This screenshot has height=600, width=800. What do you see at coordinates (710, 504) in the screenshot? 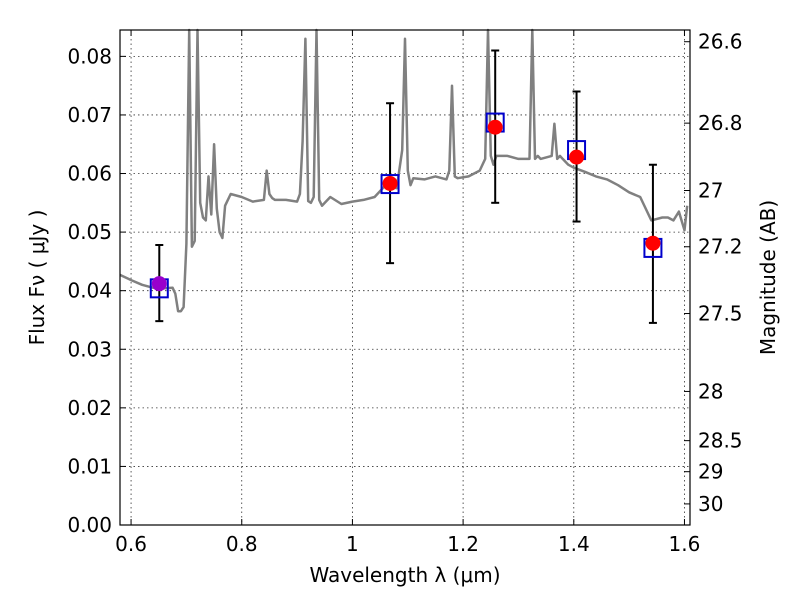
I see `right-axis-tick-label: 30` at bounding box center [710, 504].